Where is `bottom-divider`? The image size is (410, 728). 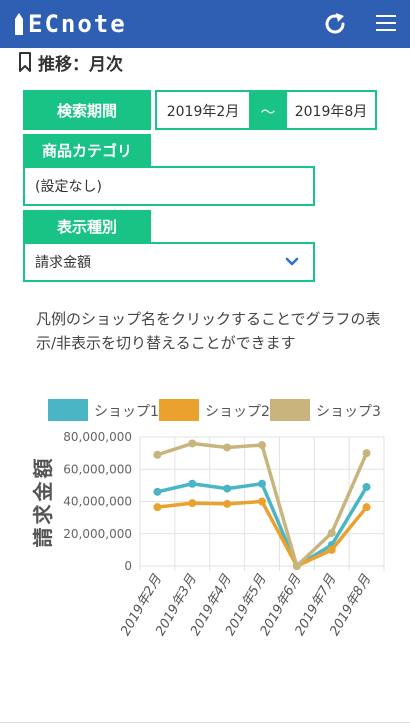
bottom-divider is located at coordinates (205, 722).